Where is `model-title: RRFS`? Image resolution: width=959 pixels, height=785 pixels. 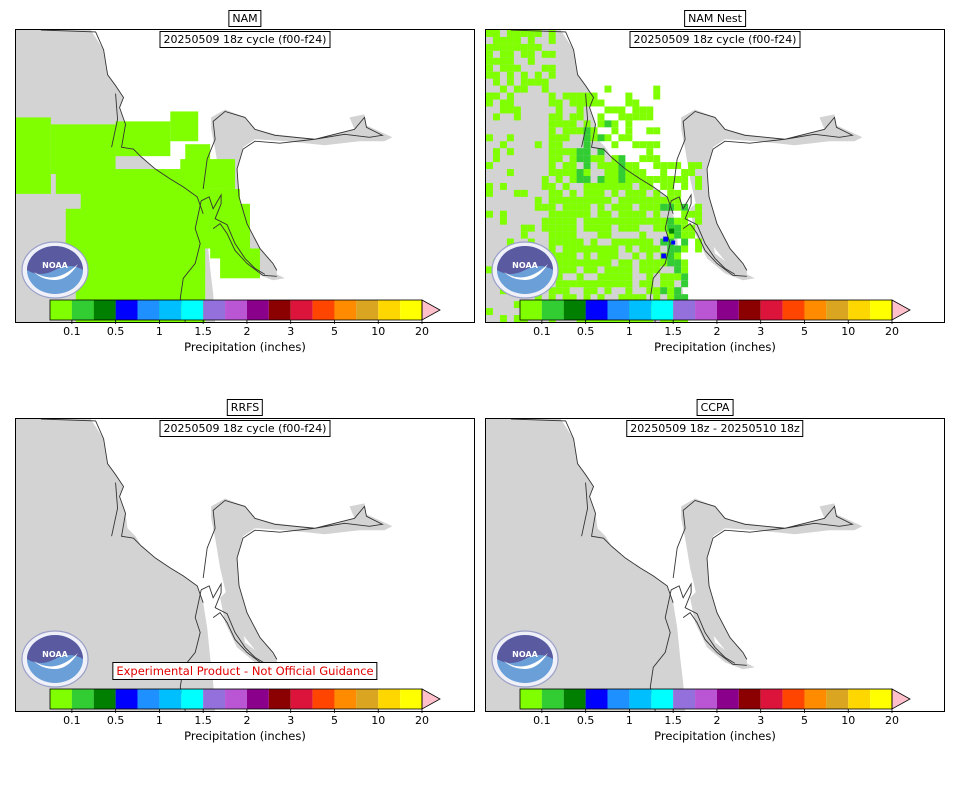
model-title: RRFS is located at coordinates (245, 407).